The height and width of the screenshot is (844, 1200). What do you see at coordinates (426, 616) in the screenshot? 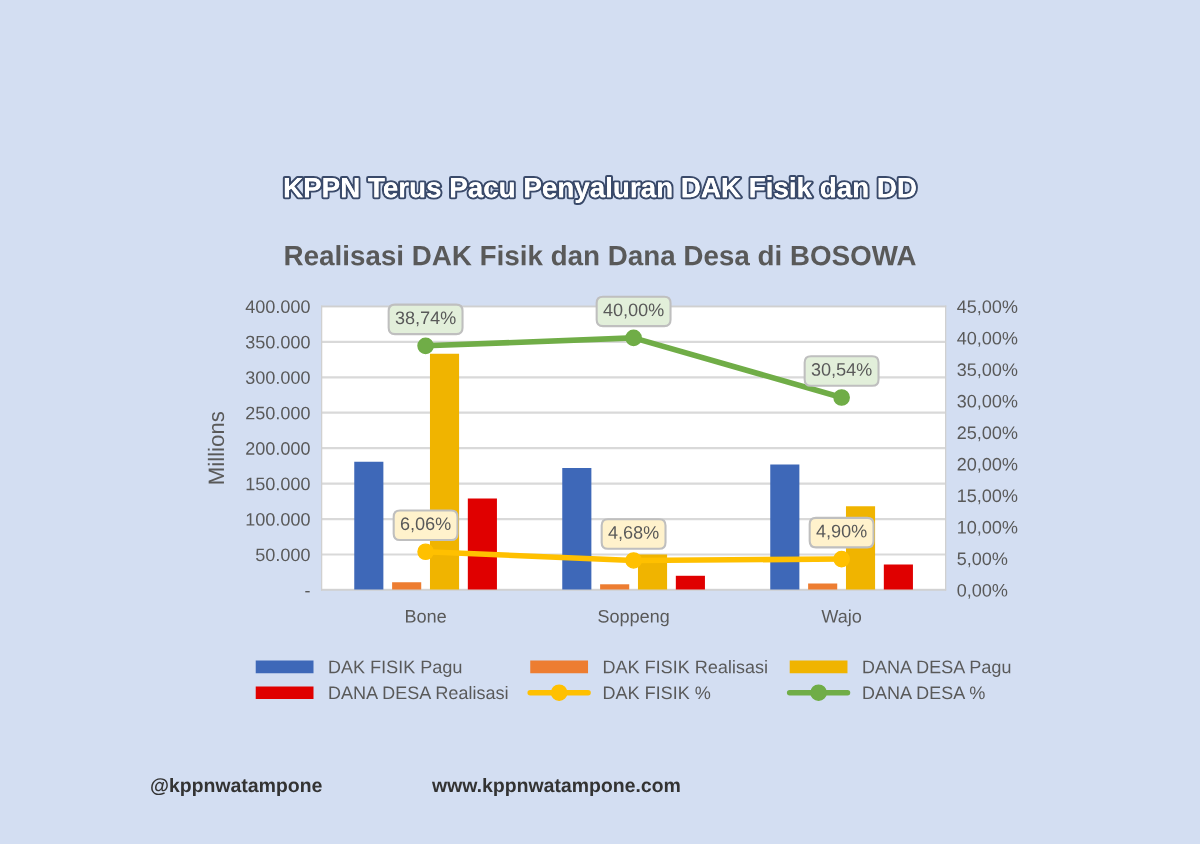
I see `x-tick-label: Bone` at bounding box center [426, 616].